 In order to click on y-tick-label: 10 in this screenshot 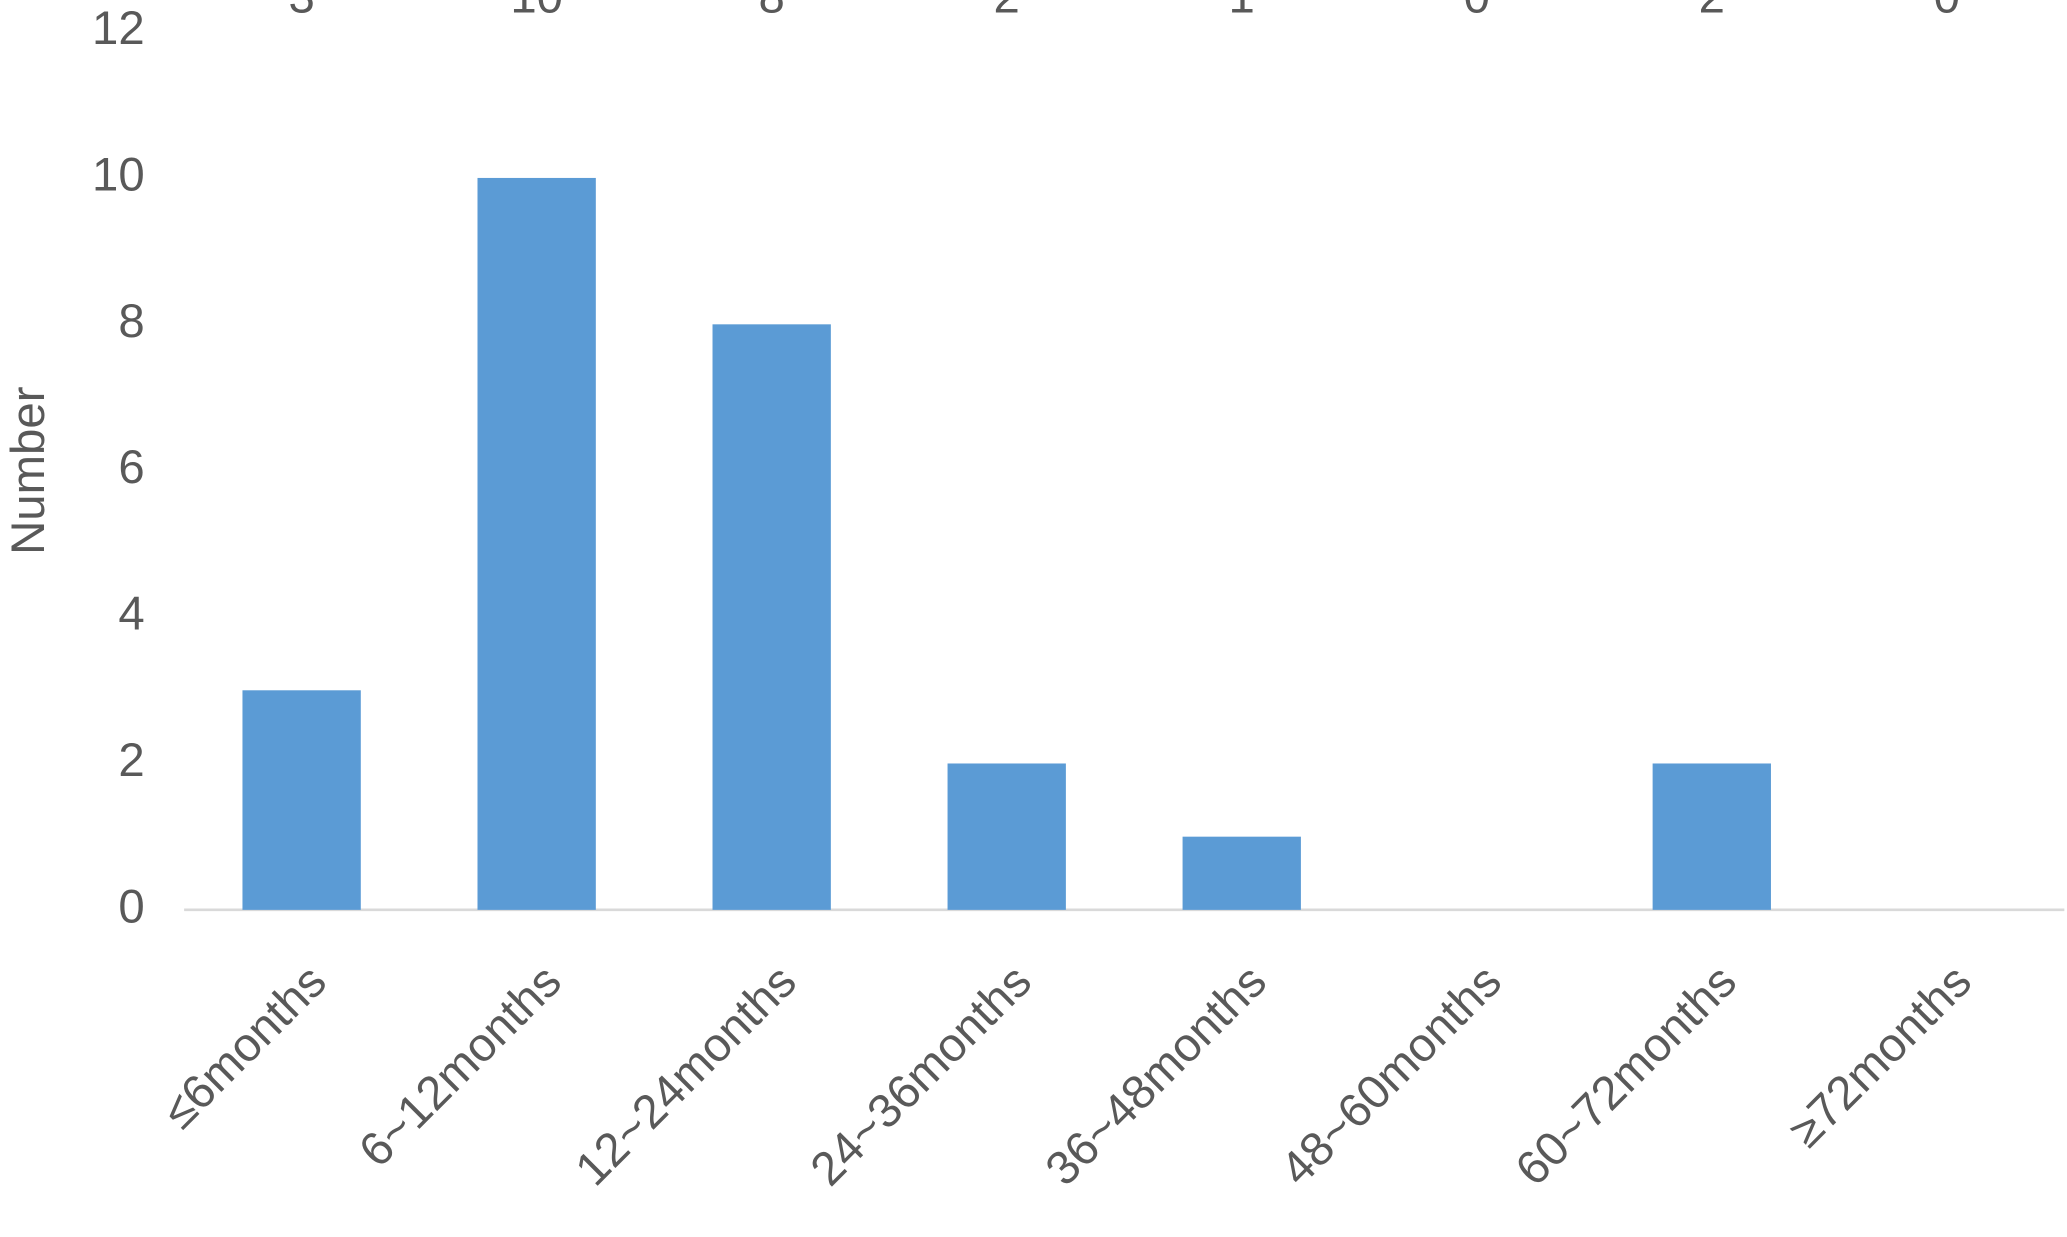, I will do `click(118, 174)`.